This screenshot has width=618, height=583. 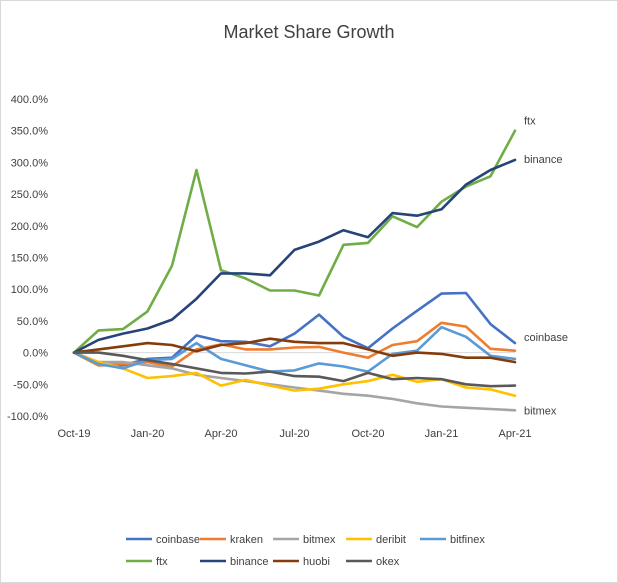 I want to click on legend-label-bitfinex: bitfinex, so click(x=467, y=540).